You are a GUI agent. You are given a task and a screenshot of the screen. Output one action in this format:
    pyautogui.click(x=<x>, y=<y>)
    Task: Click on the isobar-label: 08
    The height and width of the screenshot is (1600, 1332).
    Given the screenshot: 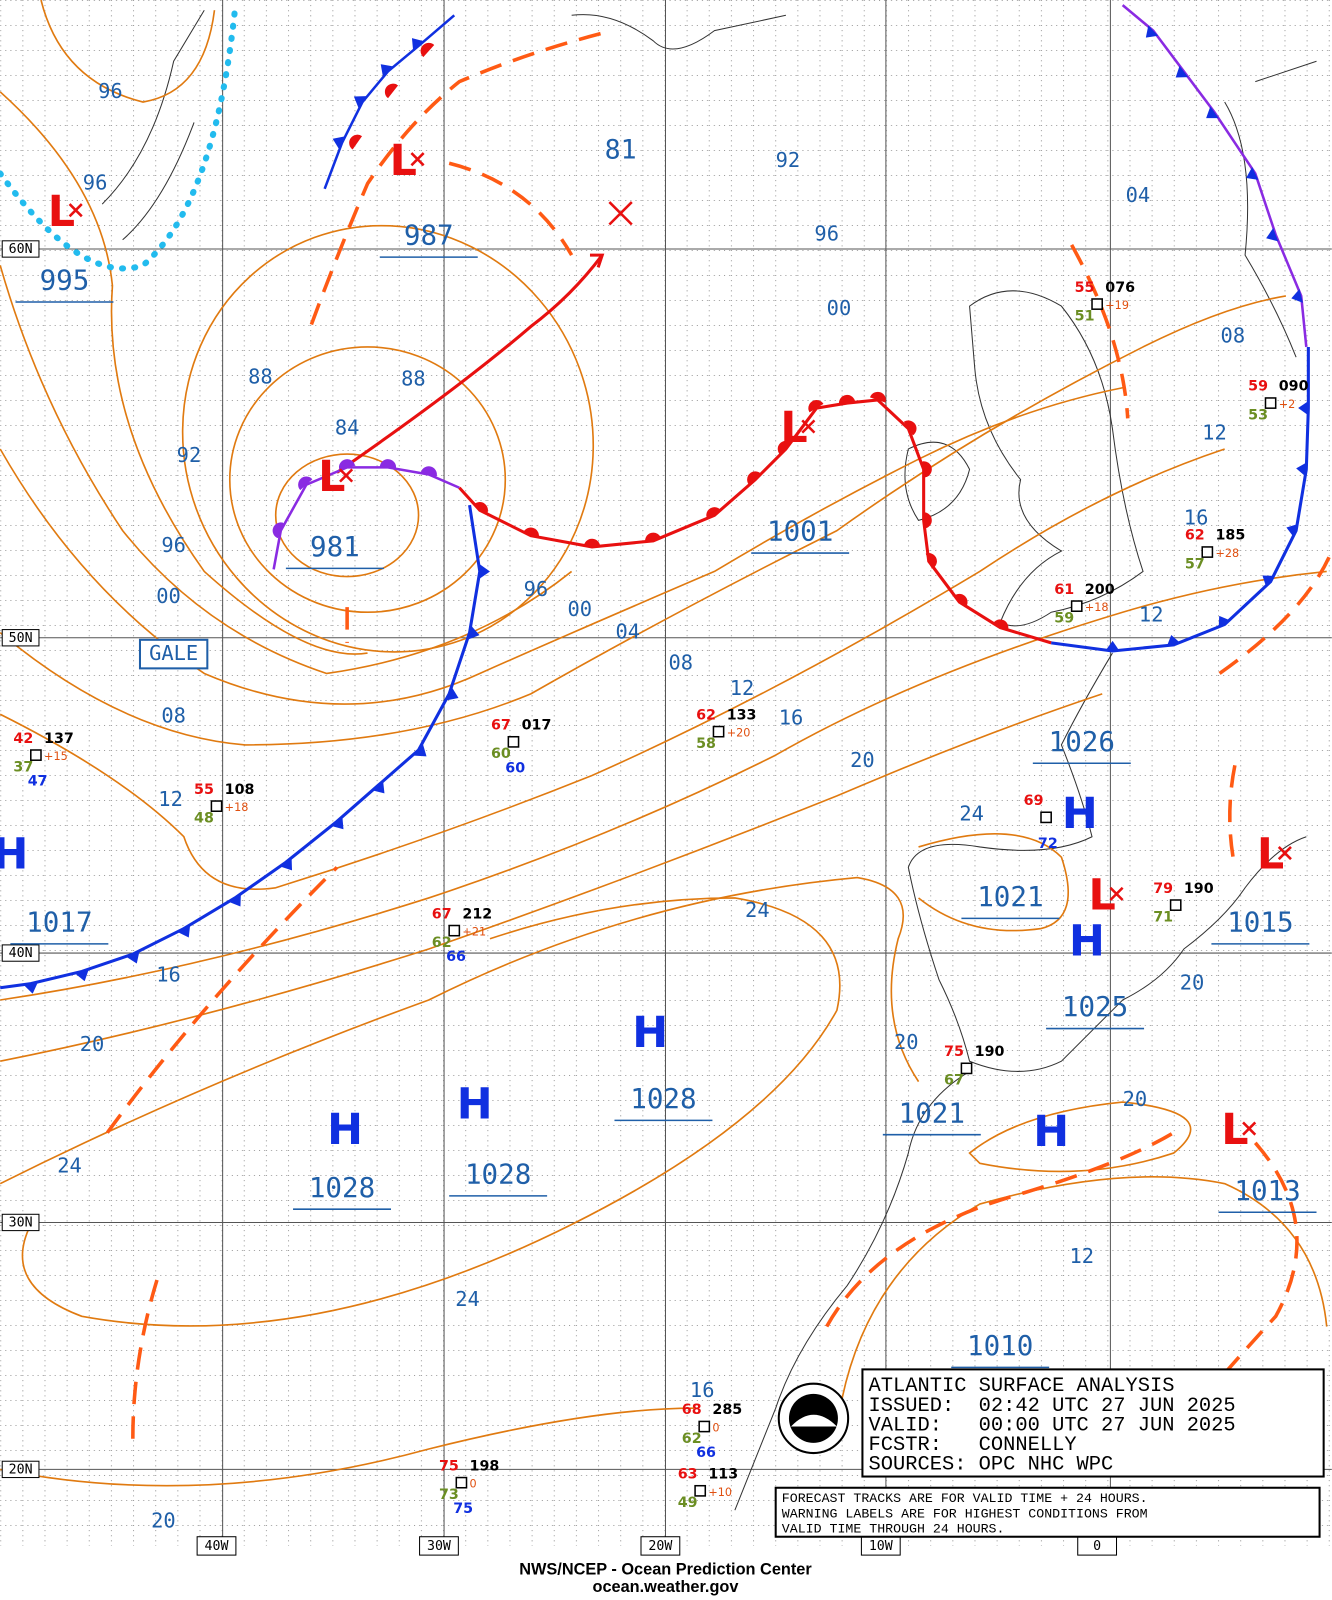 What is the action you would take?
    pyautogui.click(x=681, y=662)
    